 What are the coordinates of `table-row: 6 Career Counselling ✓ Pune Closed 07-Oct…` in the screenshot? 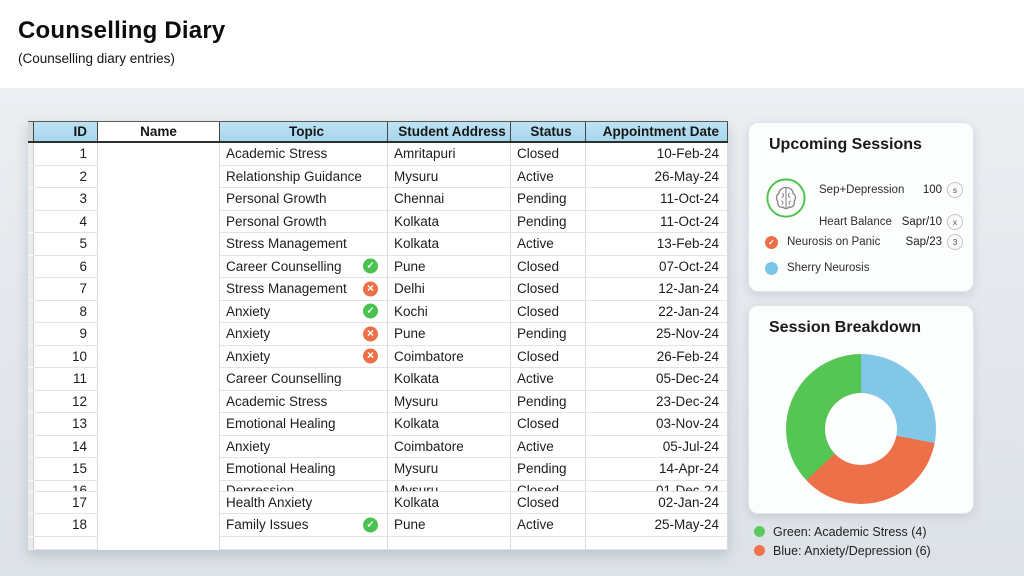 It's located at (378, 266).